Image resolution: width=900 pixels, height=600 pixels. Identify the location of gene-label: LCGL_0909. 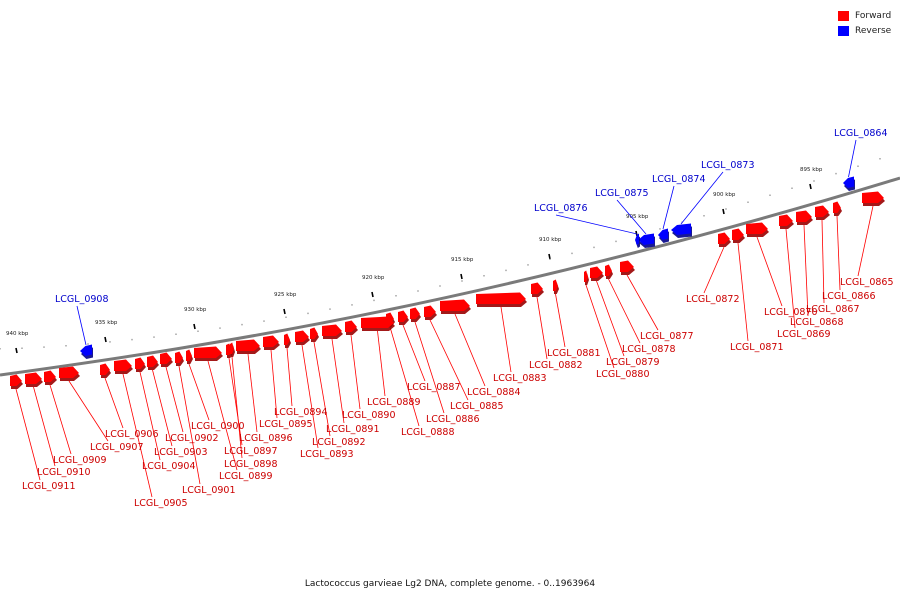
(80, 460).